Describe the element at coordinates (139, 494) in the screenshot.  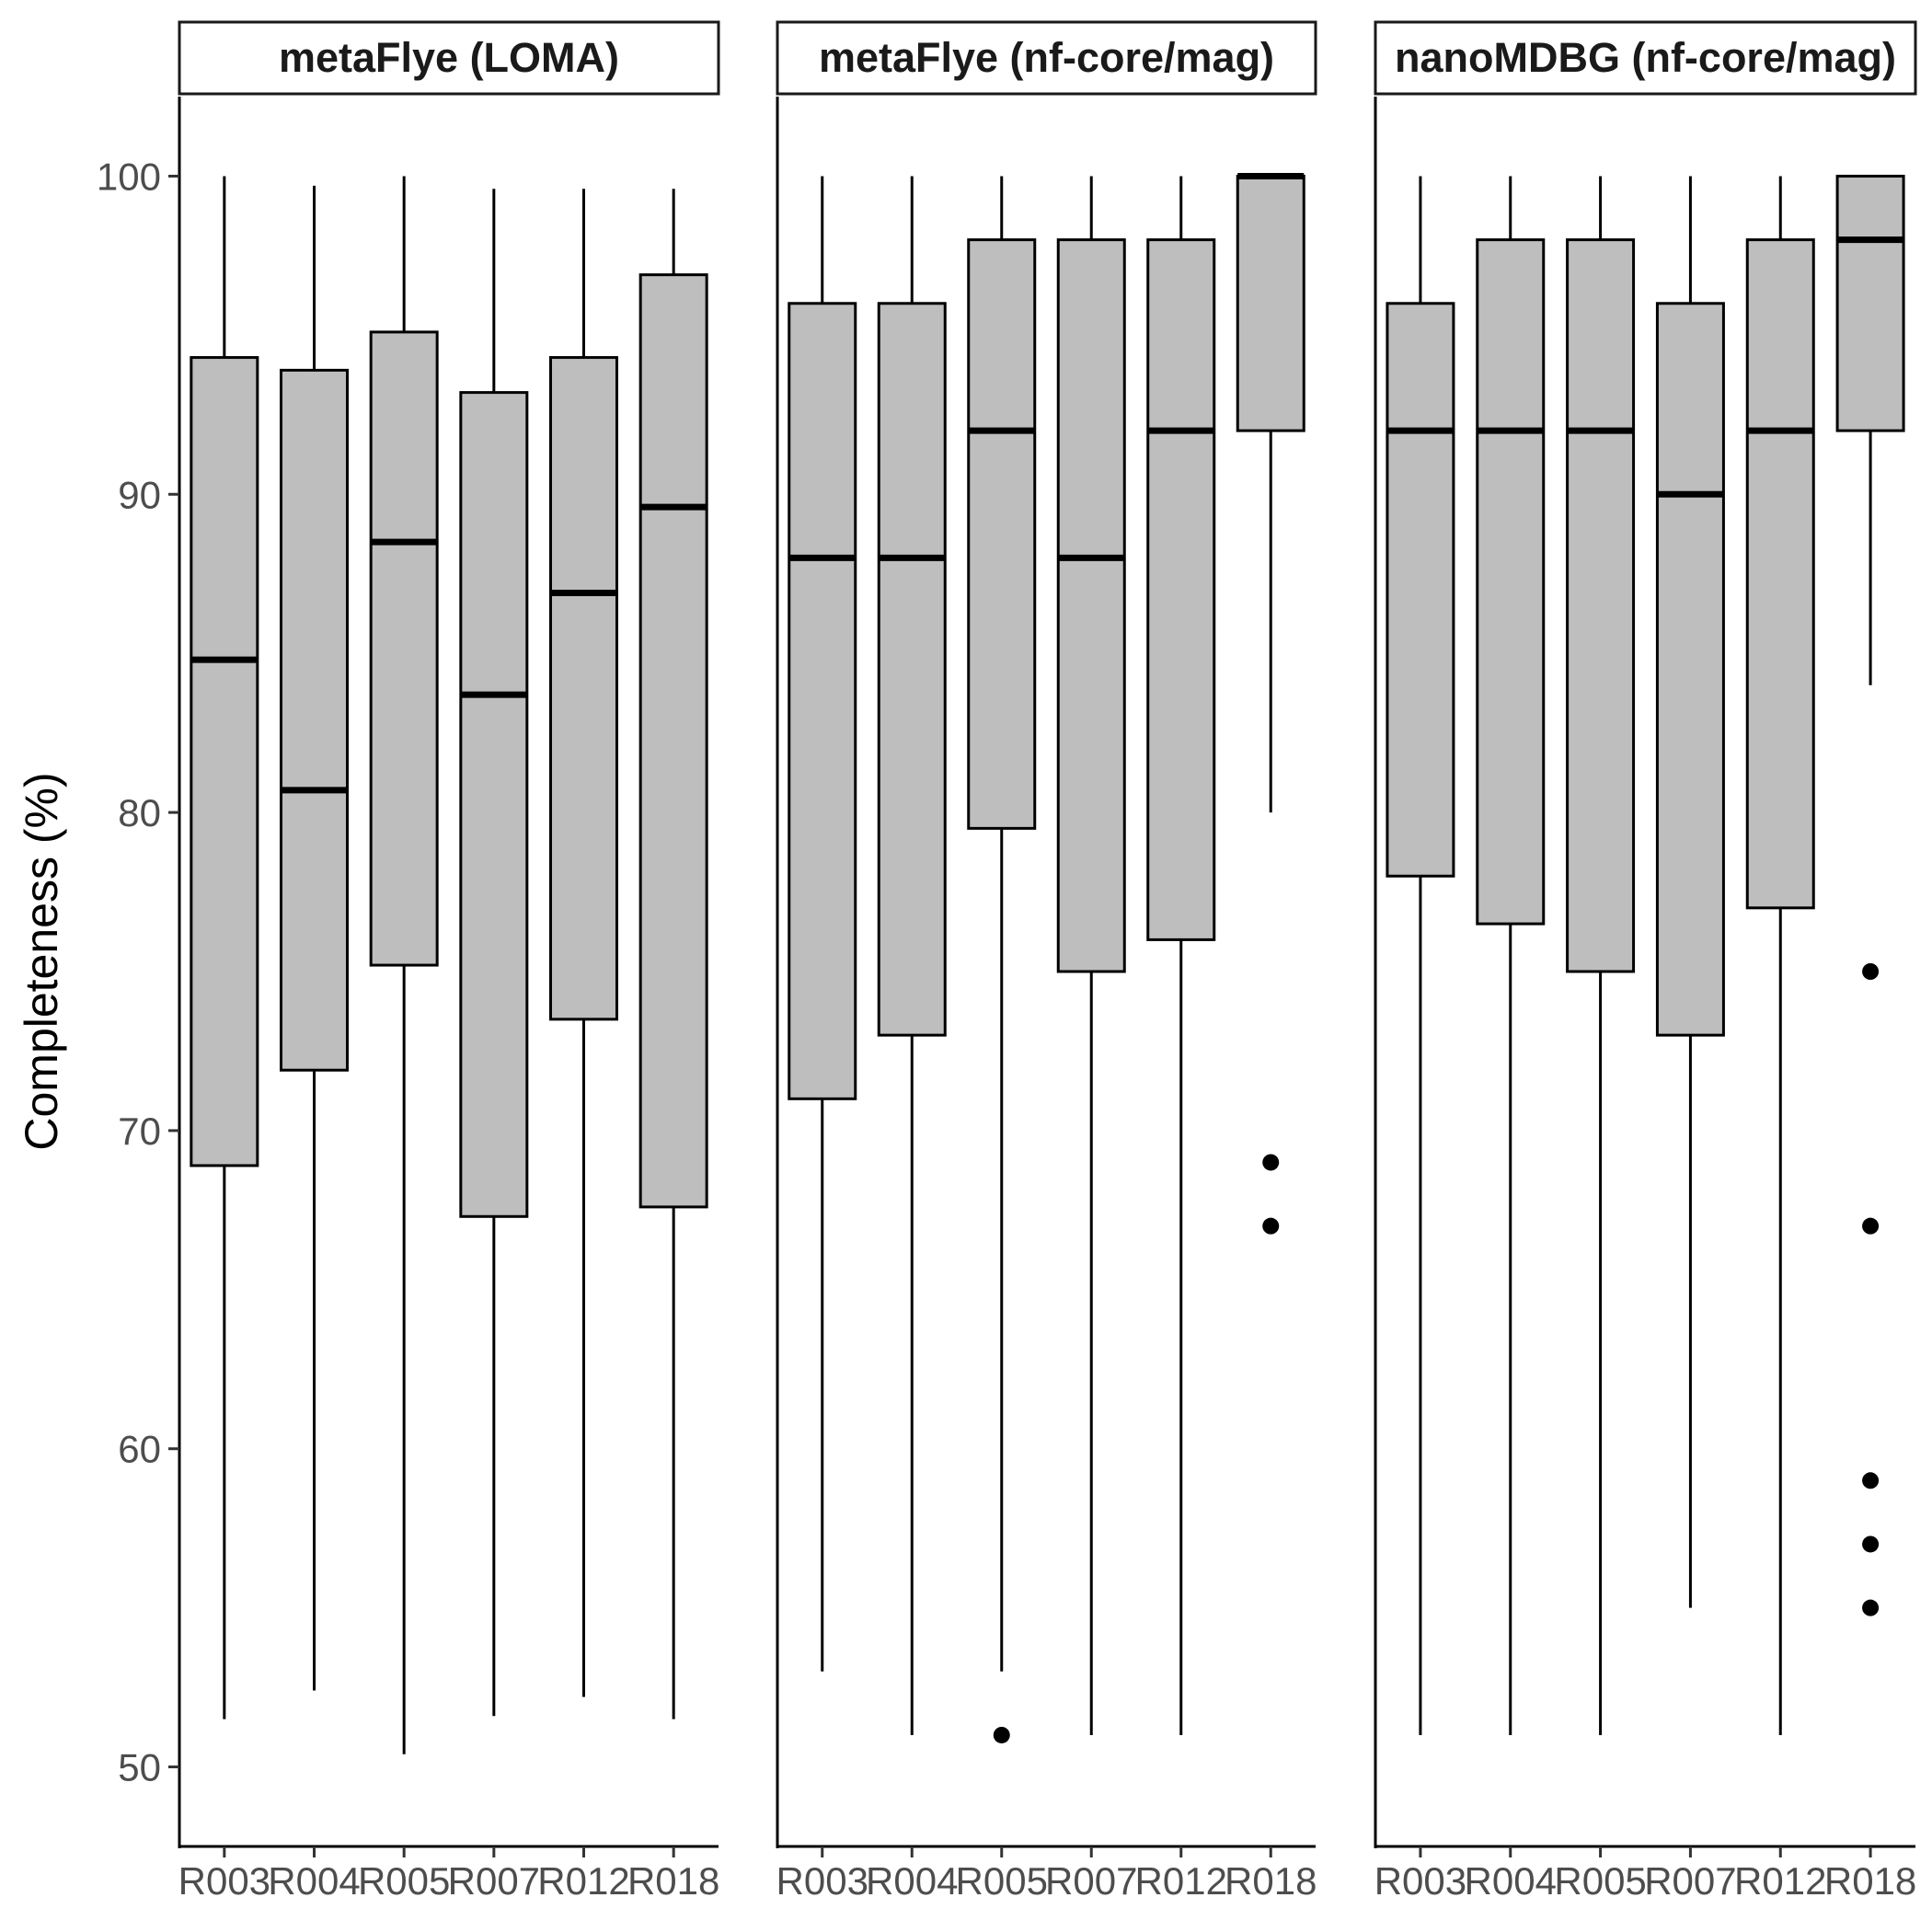
I see `y-tick-label: 90` at that location.